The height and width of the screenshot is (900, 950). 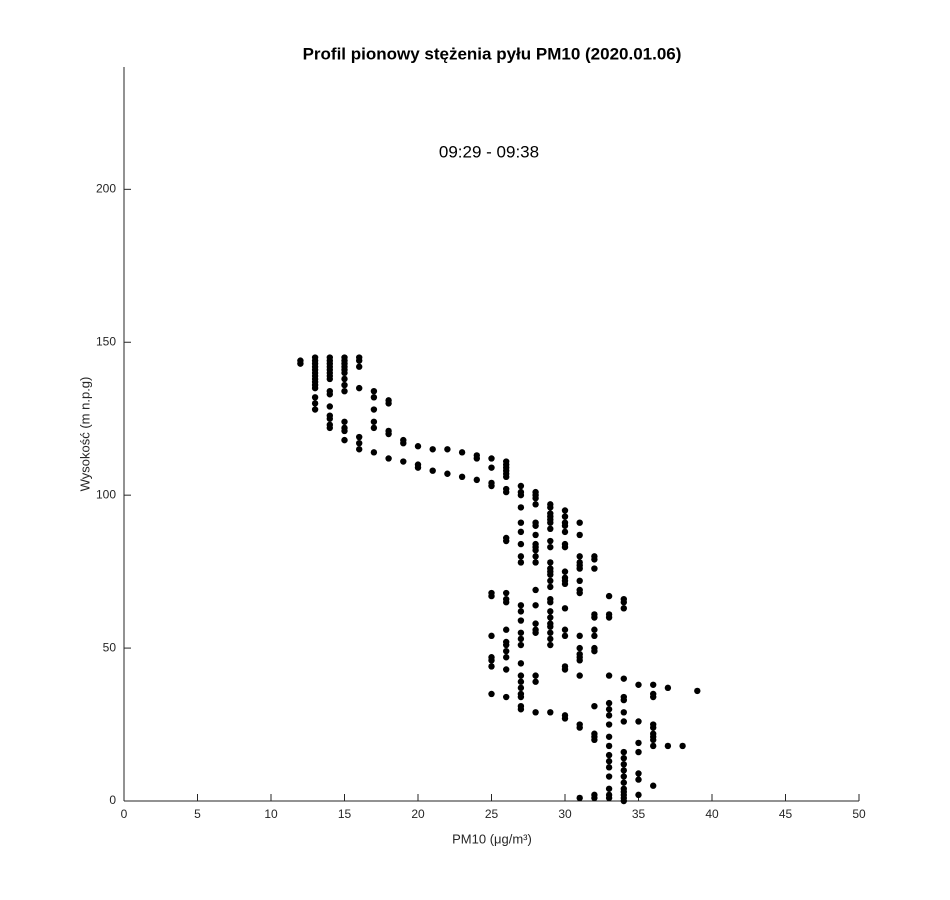 What do you see at coordinates (492, 838) in the screenshot?
I see `x-axis-label: PM10 (μg/m³)` at bounding box center [492, 838].